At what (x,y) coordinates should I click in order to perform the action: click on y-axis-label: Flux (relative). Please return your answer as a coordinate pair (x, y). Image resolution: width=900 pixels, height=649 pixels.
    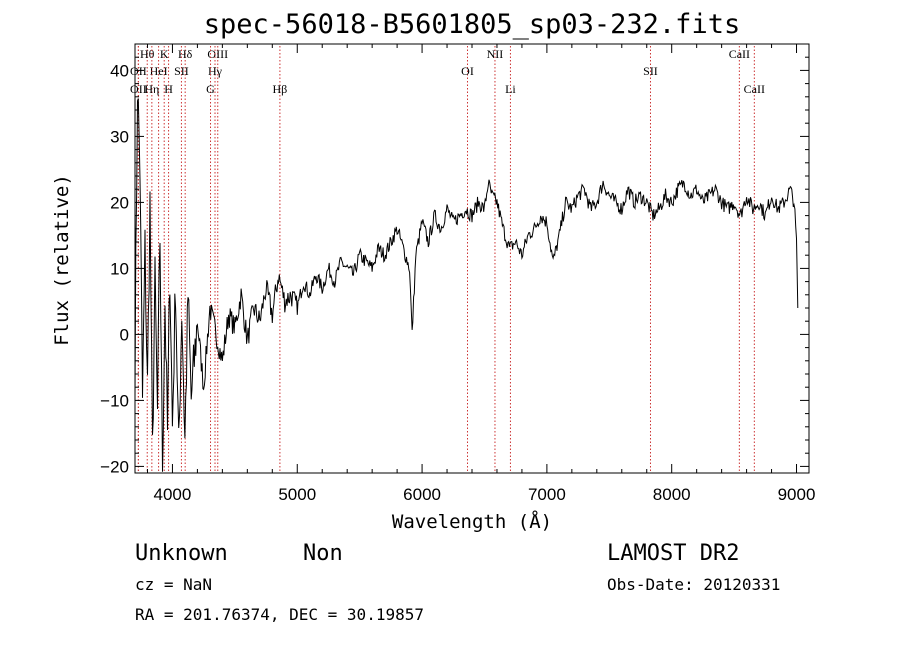
    Looking at the image, I should click on (62, 260).